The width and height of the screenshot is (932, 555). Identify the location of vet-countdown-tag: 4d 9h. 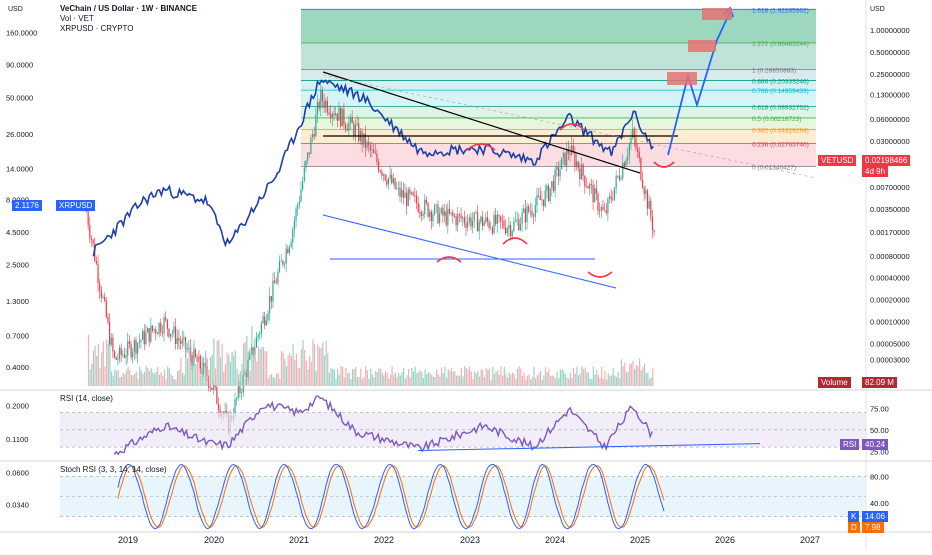
(875, 171).